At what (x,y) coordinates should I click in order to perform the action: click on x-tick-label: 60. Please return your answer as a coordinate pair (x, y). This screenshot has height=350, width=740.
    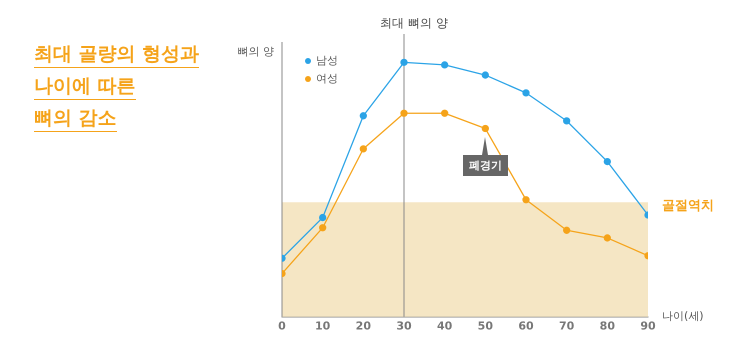
    Looking at the image, I should click on (526, 325).